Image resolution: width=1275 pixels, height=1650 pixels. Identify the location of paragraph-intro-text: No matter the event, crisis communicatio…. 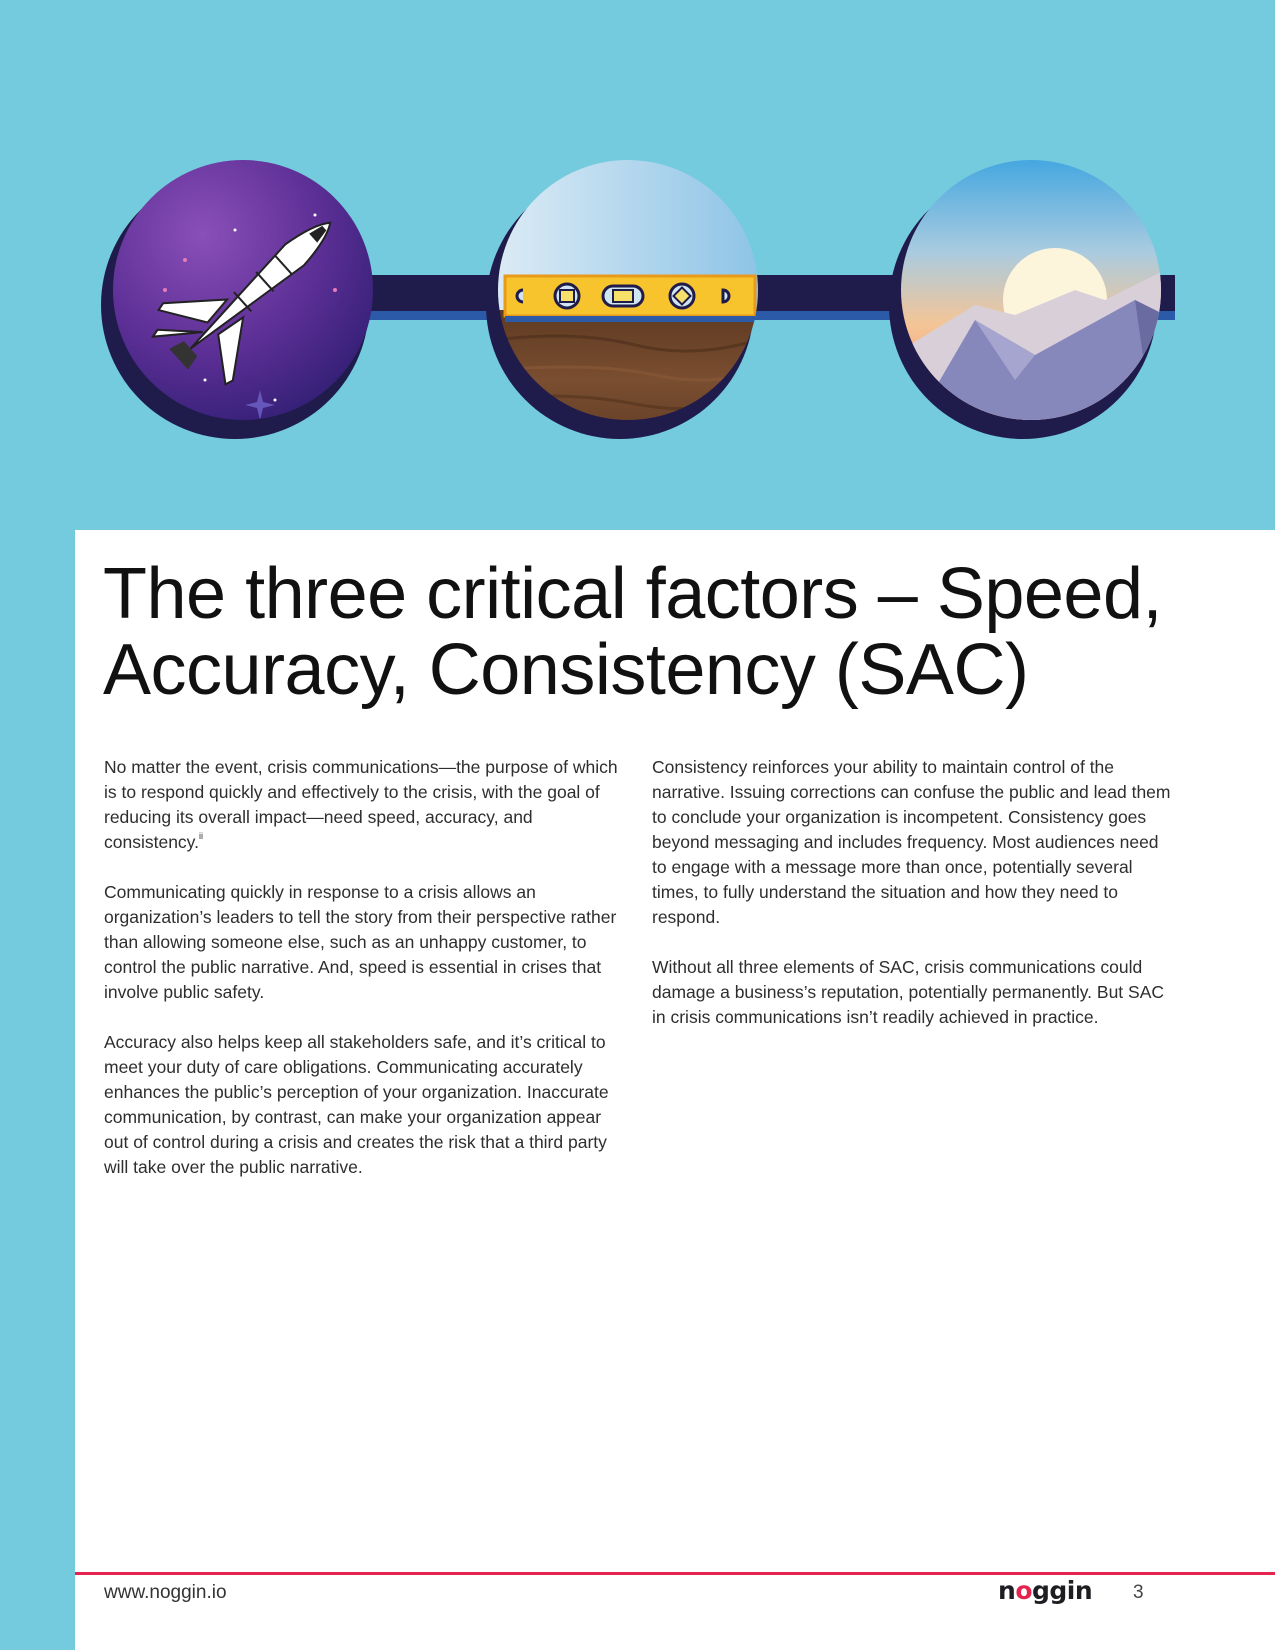
(361, 804).